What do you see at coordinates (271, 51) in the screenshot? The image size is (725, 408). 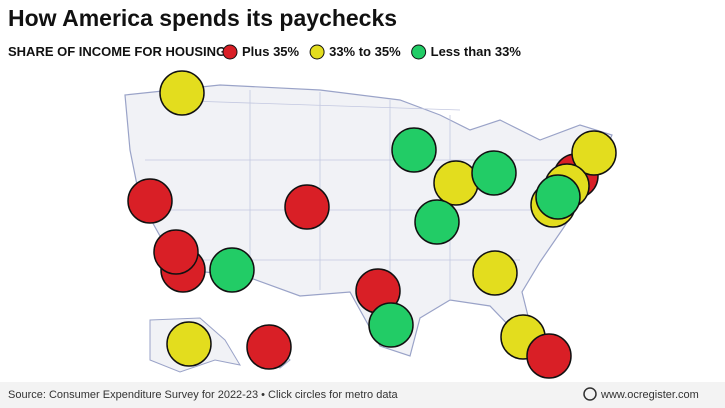 I see `legend-text: Plus 35%` at bounding box center [271, 51].